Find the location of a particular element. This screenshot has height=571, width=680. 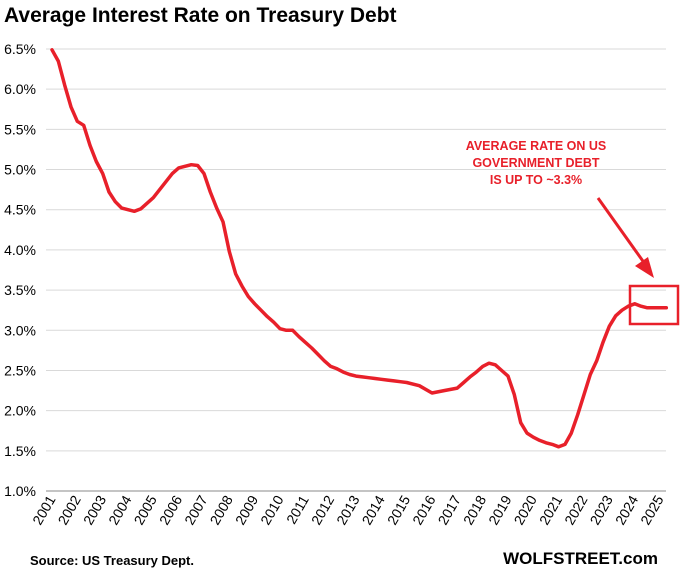

x-tick-label: 2007 is located at coordinates (196, 509).